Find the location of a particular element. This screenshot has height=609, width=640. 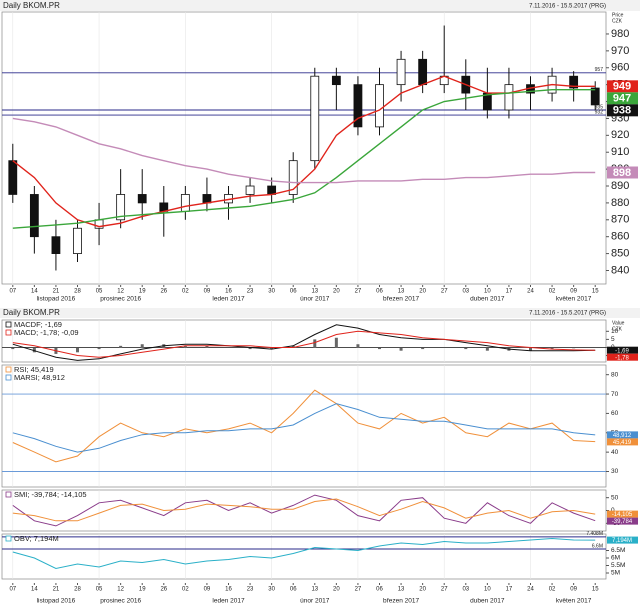

x-tick-label: 14 is located at coordinates (34, 590).